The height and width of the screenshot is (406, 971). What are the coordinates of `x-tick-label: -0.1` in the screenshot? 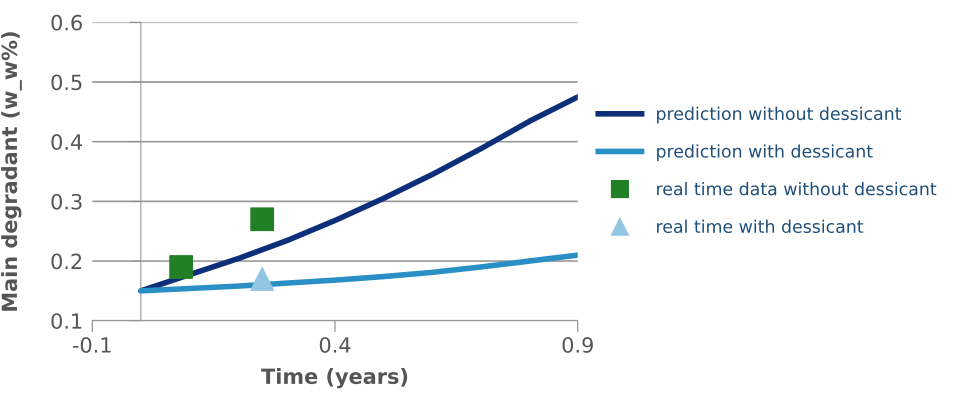 It's located at (91, 345).